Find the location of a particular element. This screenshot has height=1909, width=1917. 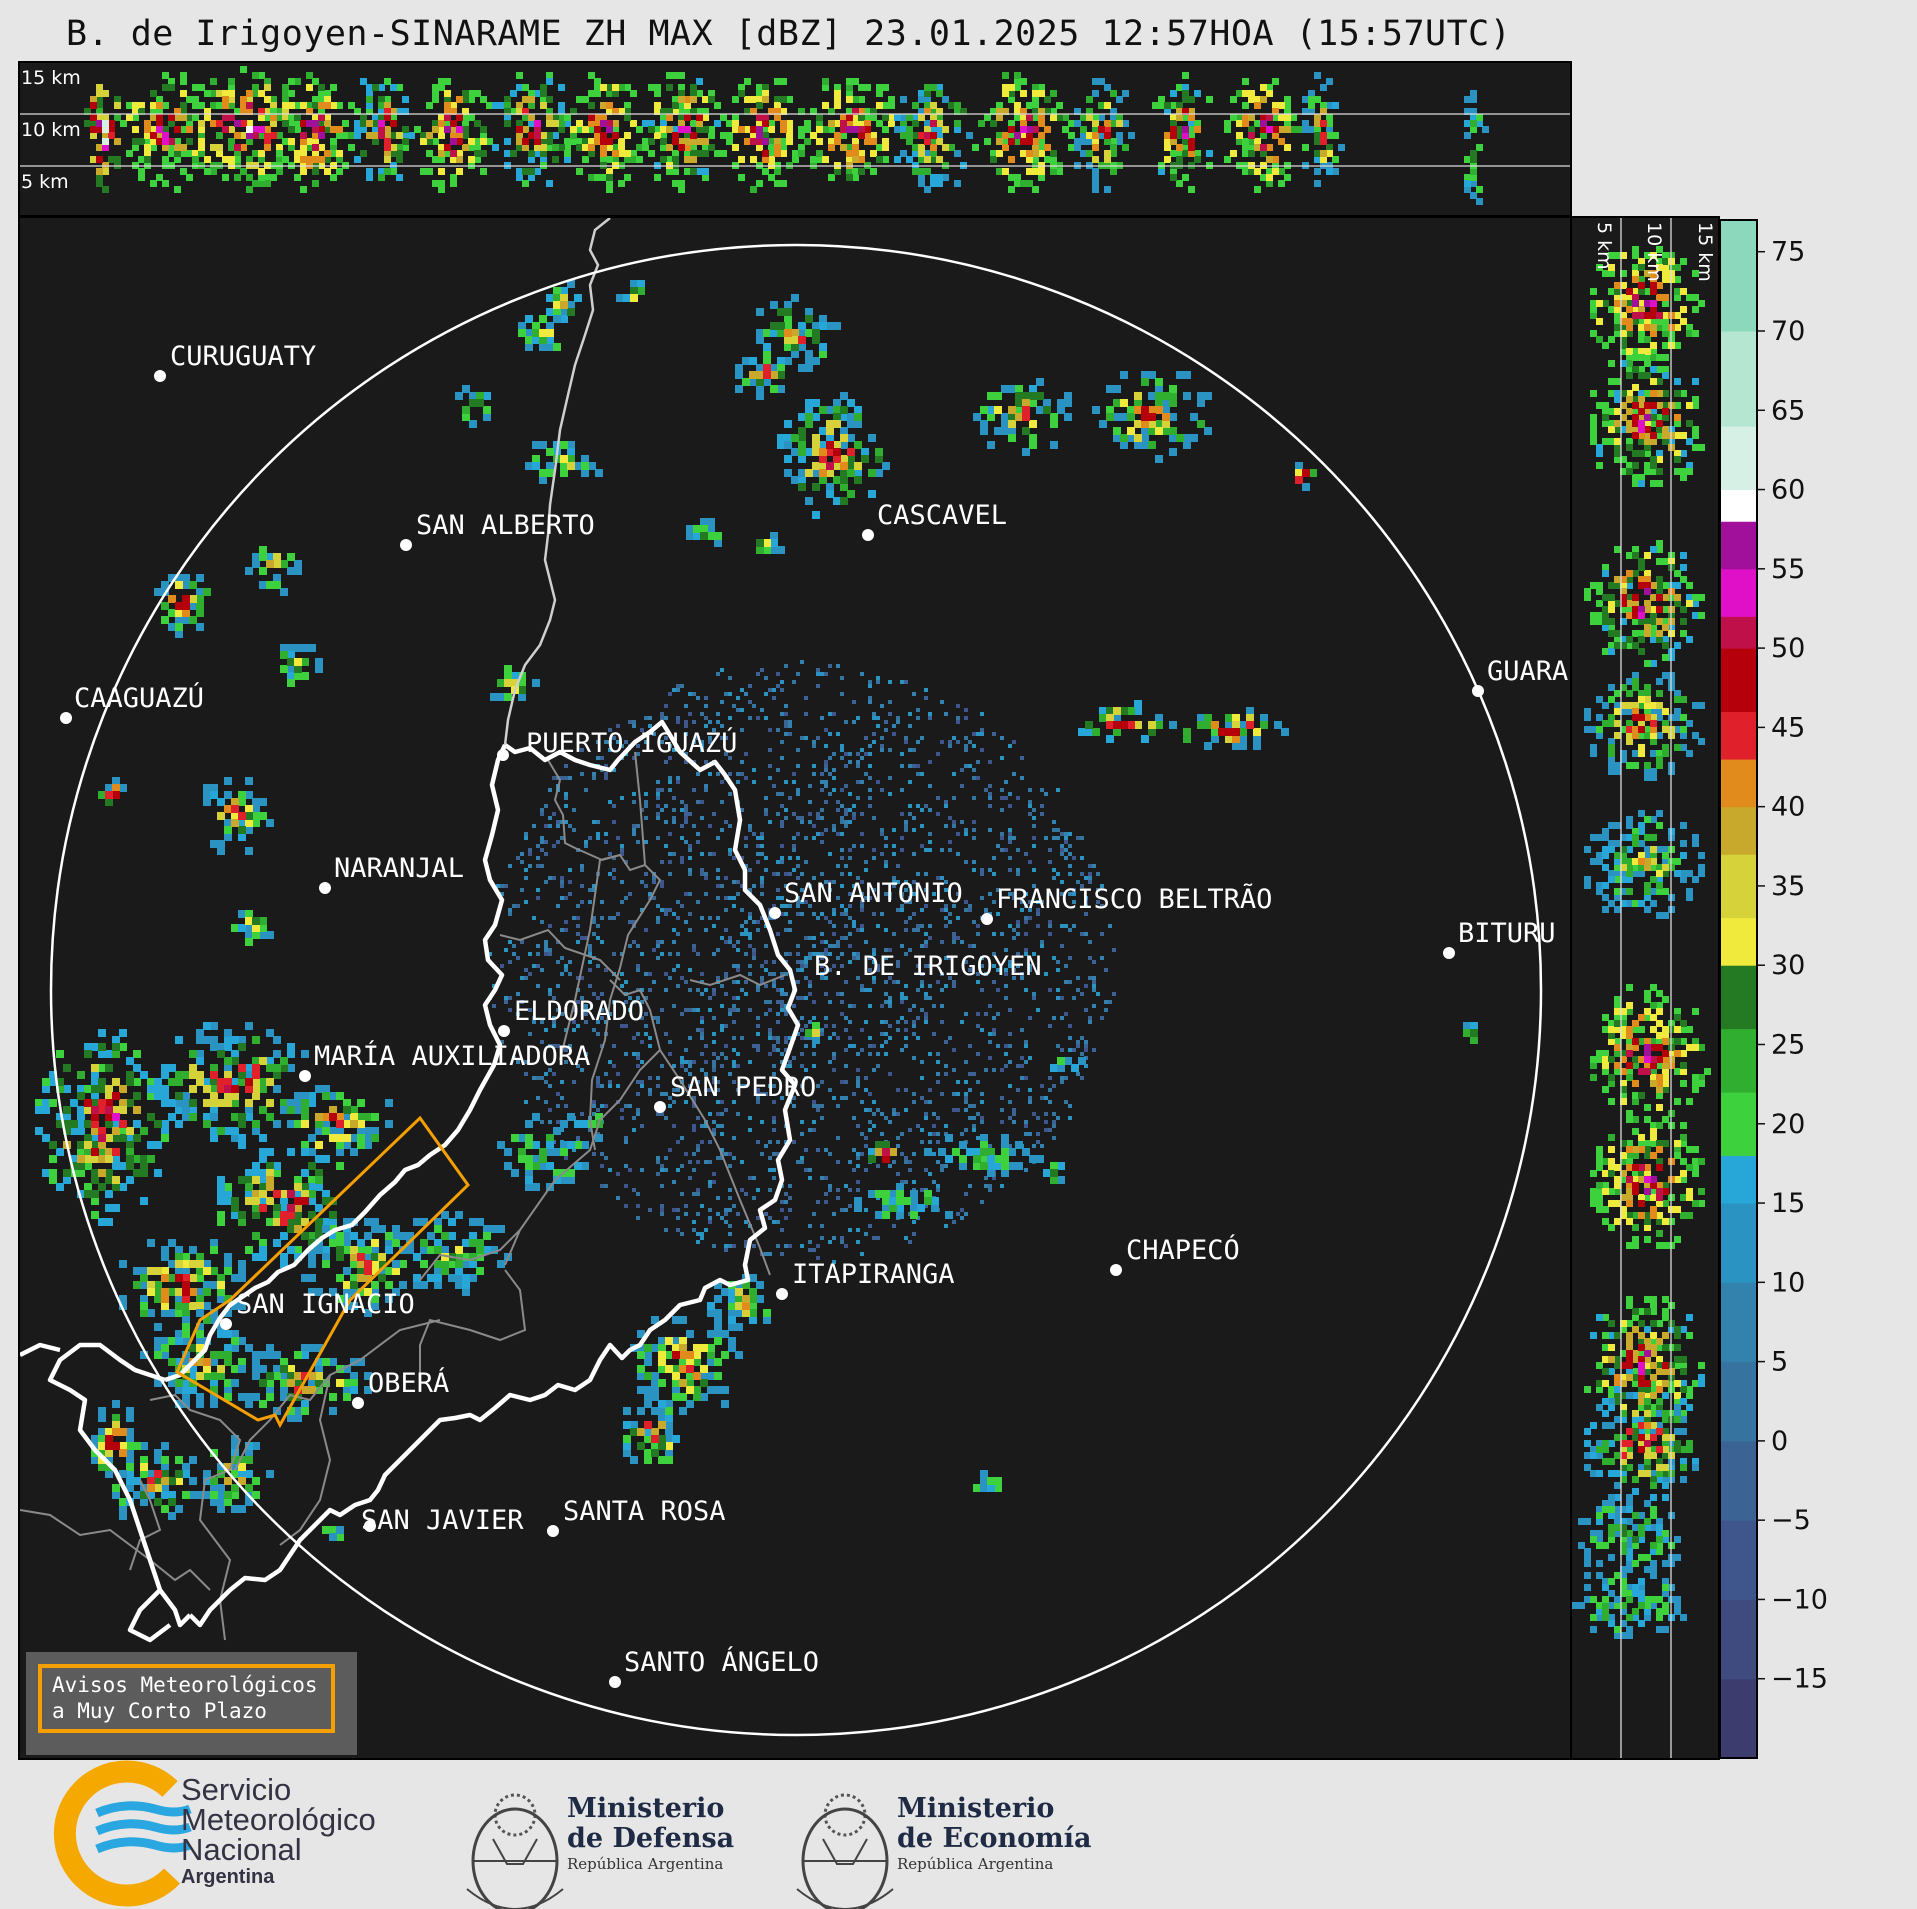

colorbar-tick-label: −5 is located at coordinates (1791, 1520).